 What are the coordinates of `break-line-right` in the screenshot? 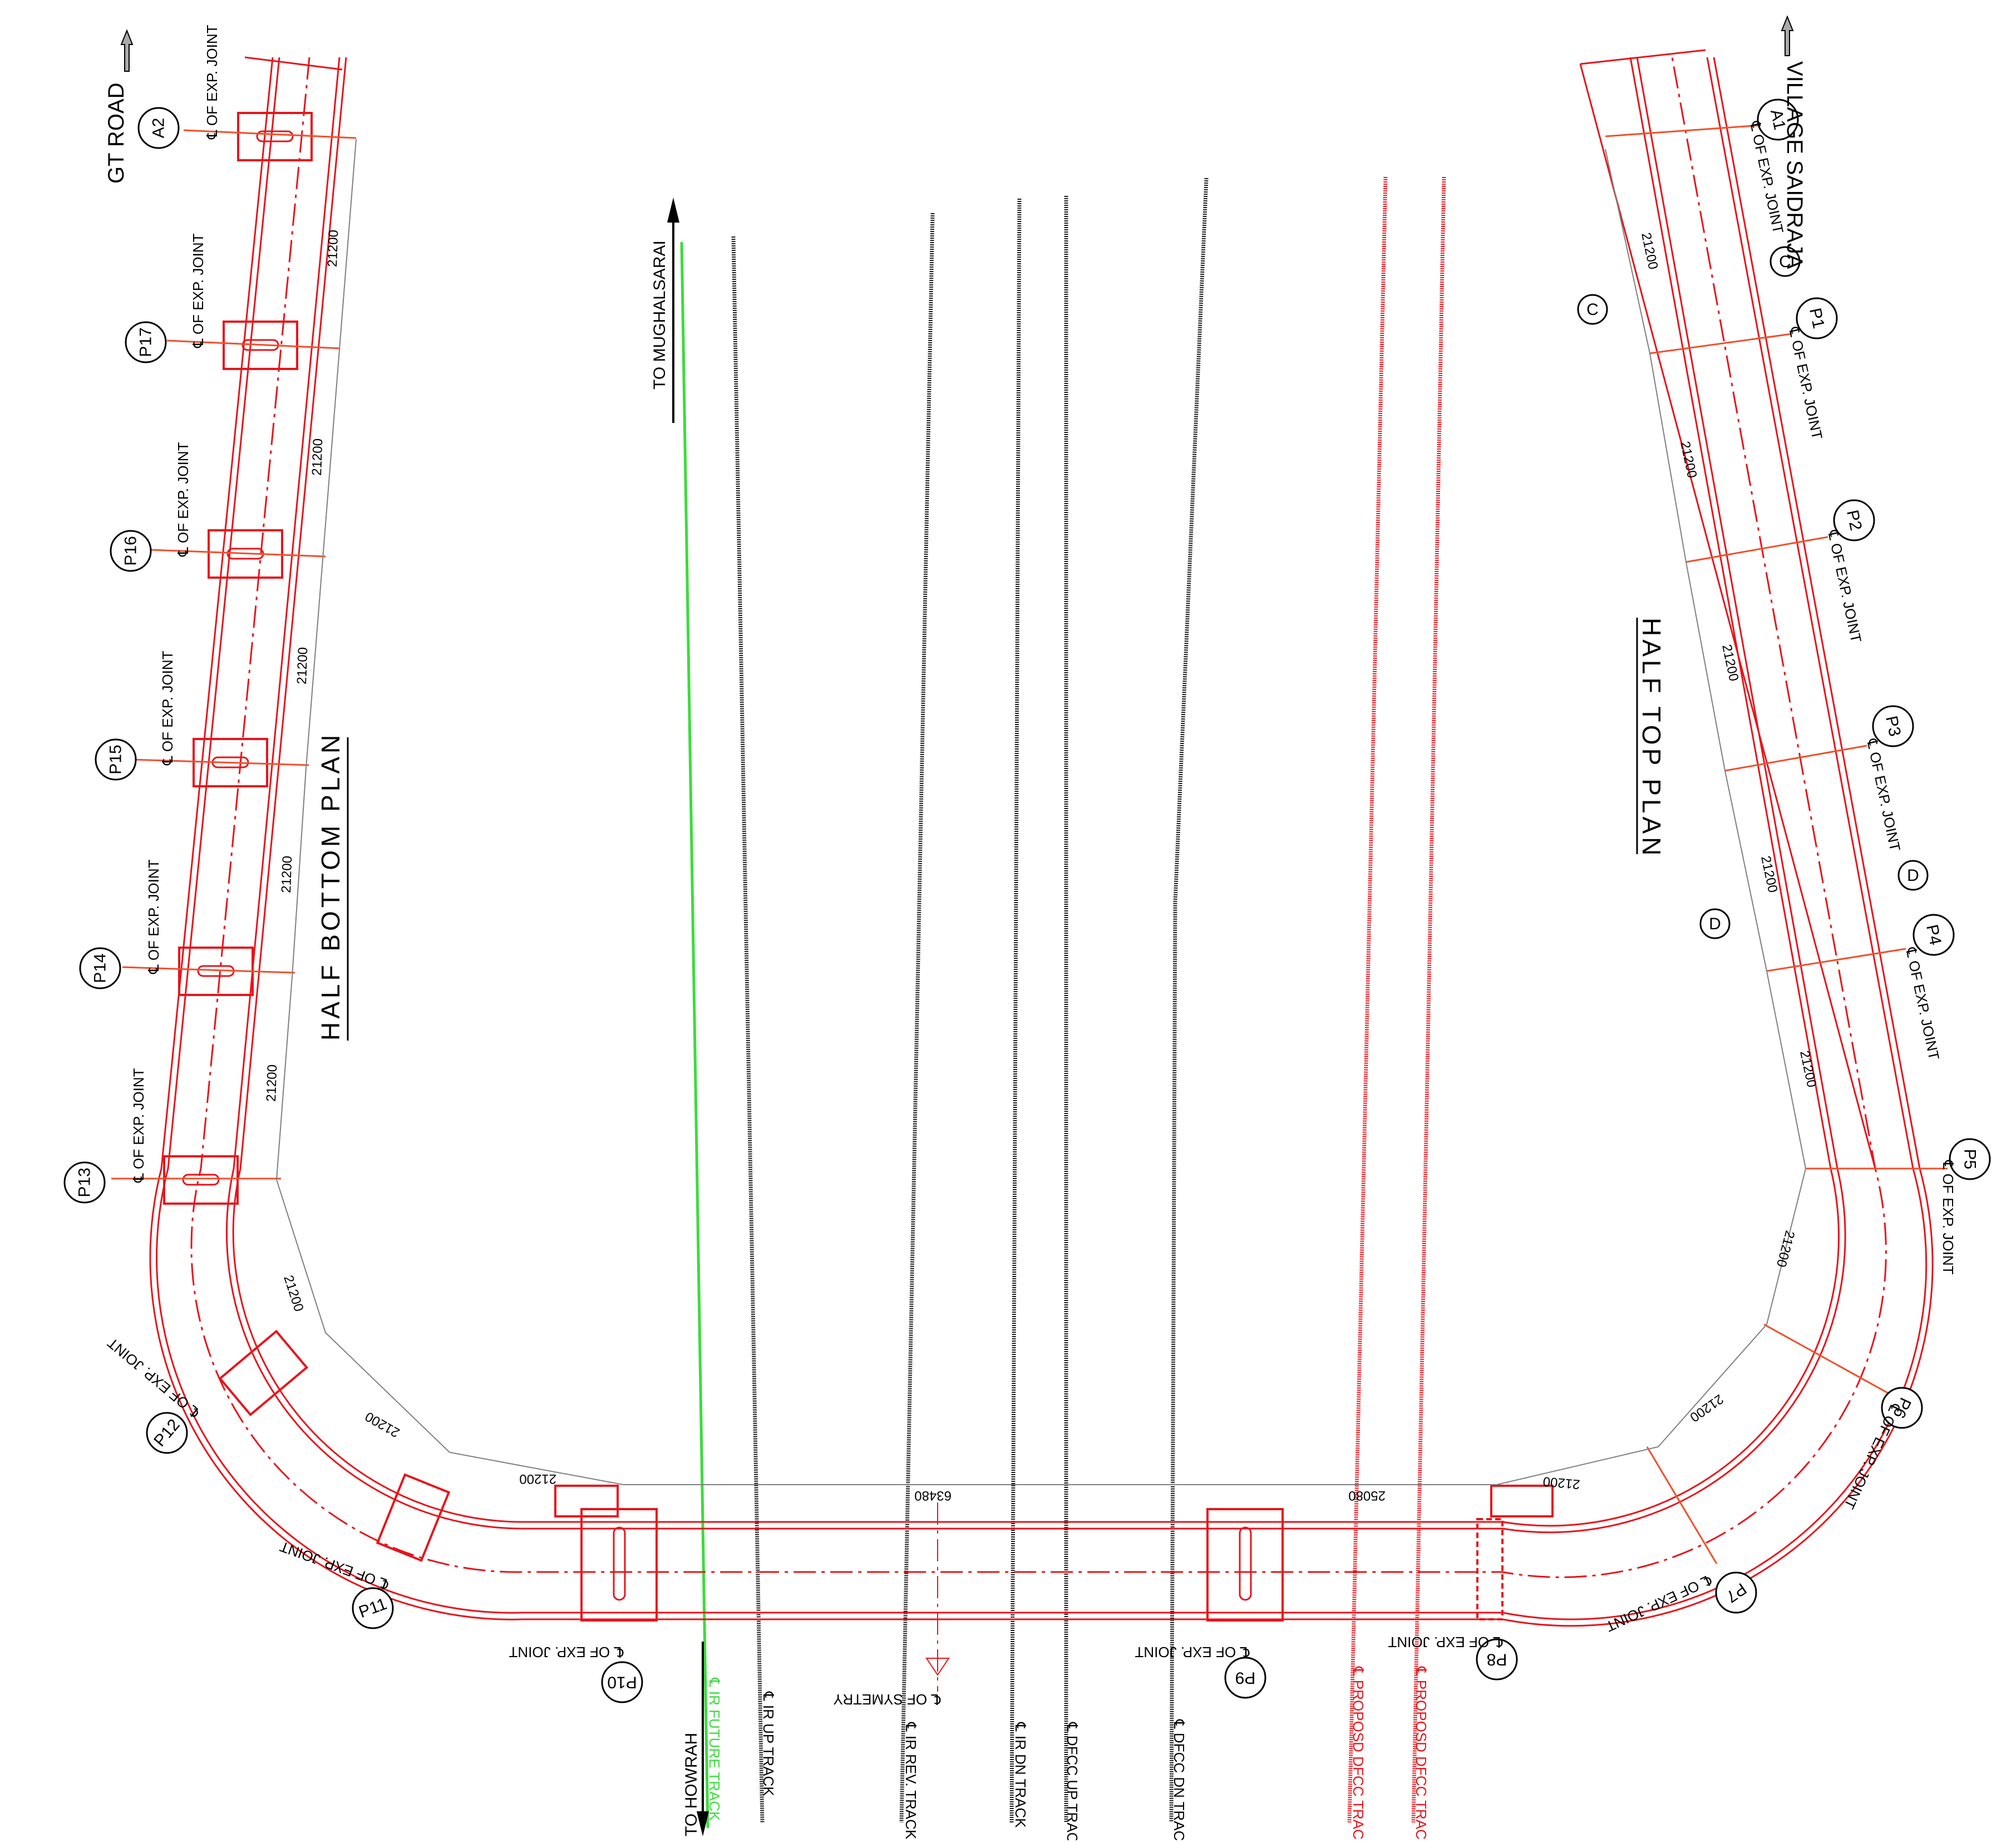 It's located at (1643, 57).